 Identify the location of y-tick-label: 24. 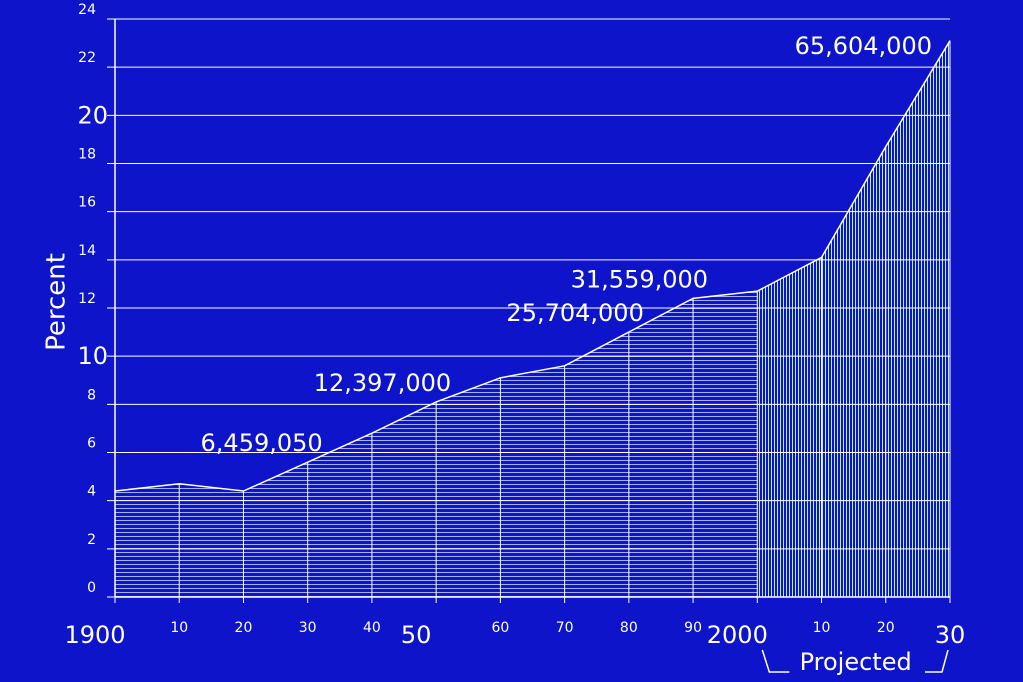
(87, 10).